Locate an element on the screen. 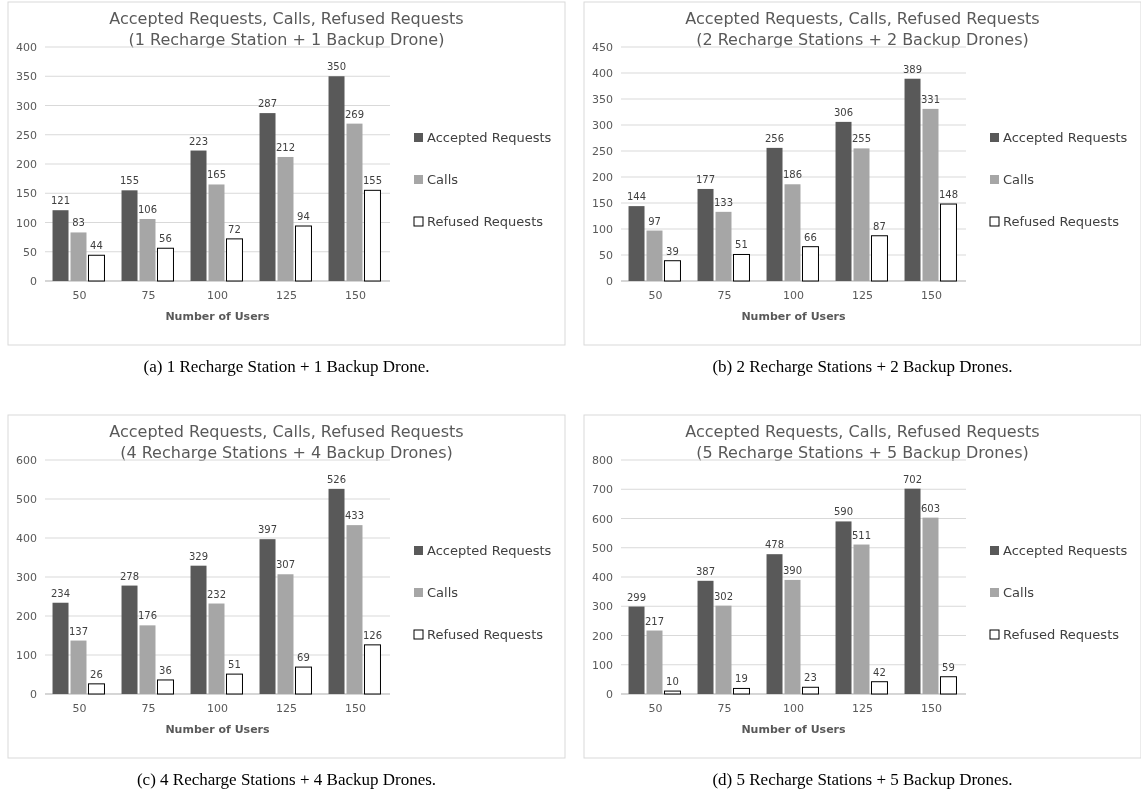 This screenshot has height=808, width=1141. data-label: 387 is located at coordinates (705, 571).